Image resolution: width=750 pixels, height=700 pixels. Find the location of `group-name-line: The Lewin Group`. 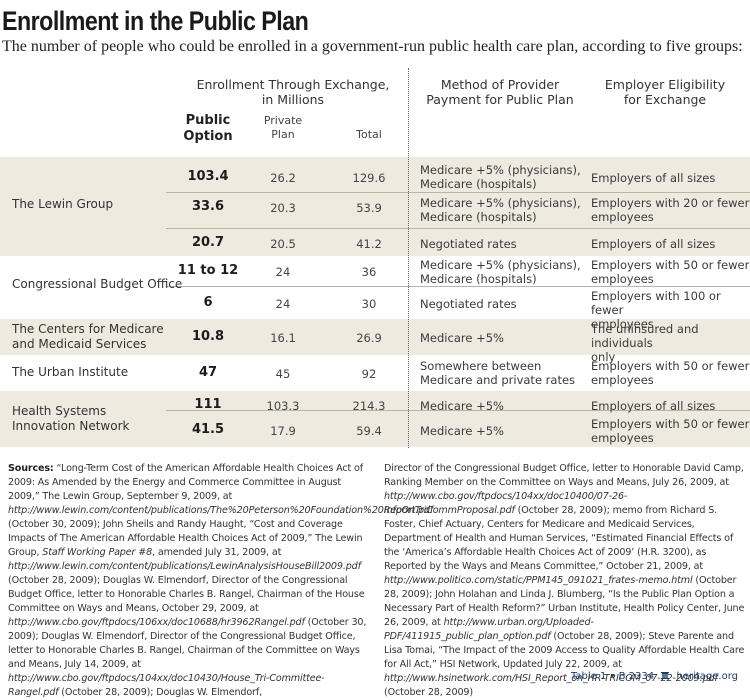

group-name-line: The Lewin Group is located at coordinates (63, 204).